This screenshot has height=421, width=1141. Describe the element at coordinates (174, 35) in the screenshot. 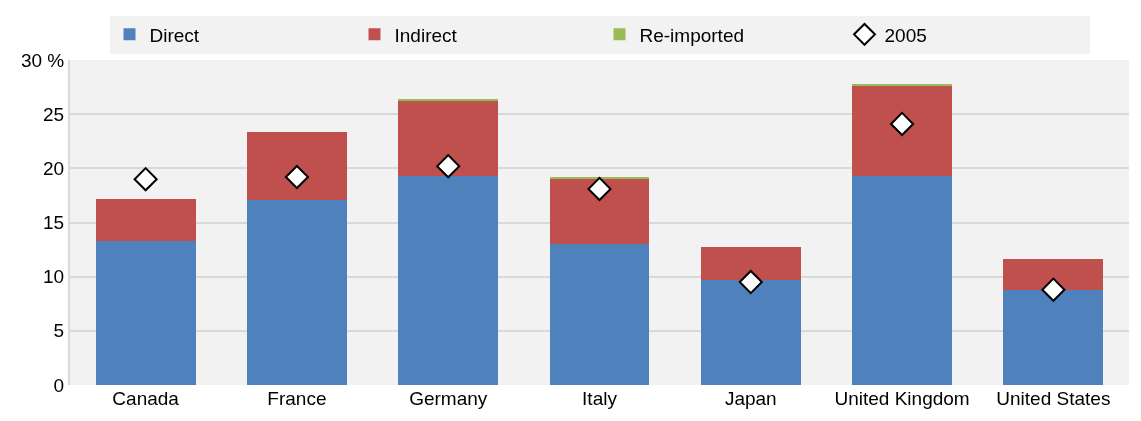

I see `legend-label: Direct` at that location.